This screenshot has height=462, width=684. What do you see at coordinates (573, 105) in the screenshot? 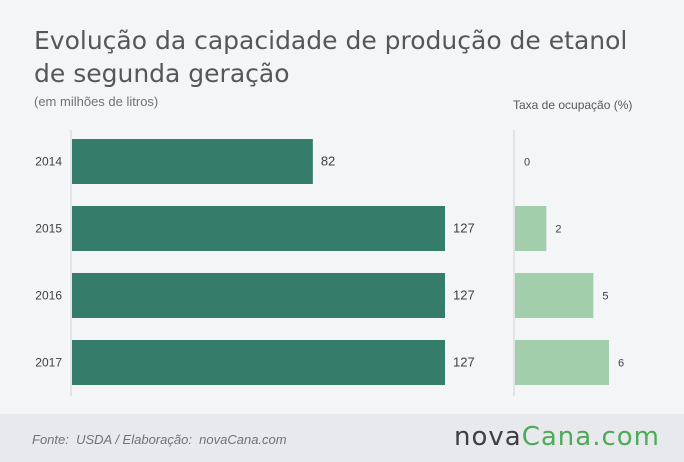
I see `occupancy-title: Taxa de ocupação (%)` at bounding box center [573, 105].